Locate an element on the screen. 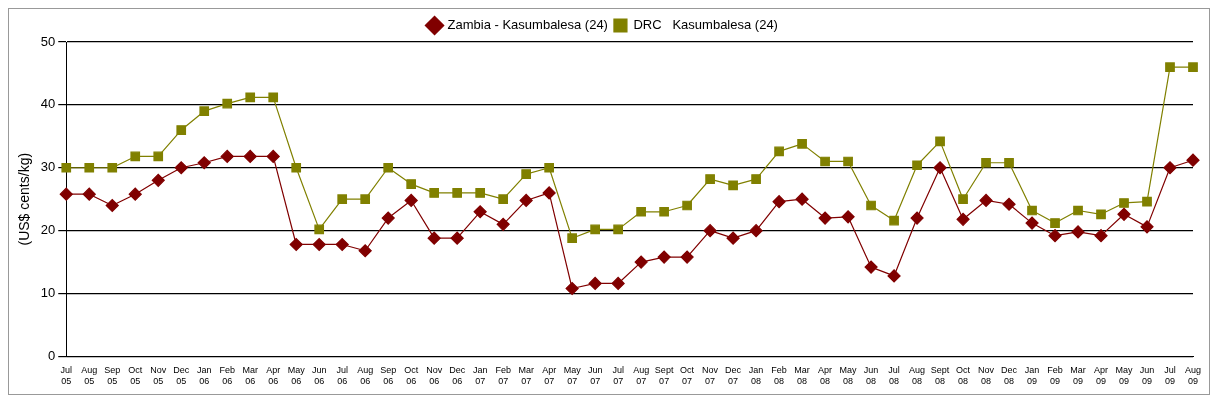 Image resolution: width=1220 pixels, height=403 pixels. x-tick-label: Oct 06 is located at coordinates (411, 376).